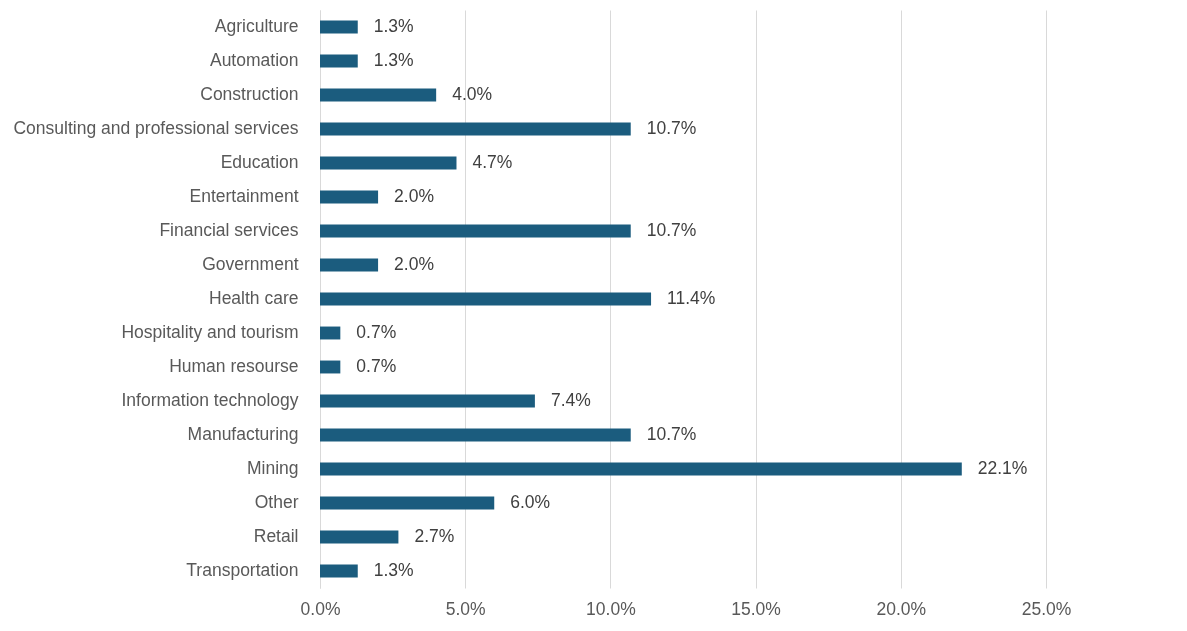 Image resolution: width=1187 pixels, height=631 pixels. I want to click on data-label: 4.7%, so click(492, 162).